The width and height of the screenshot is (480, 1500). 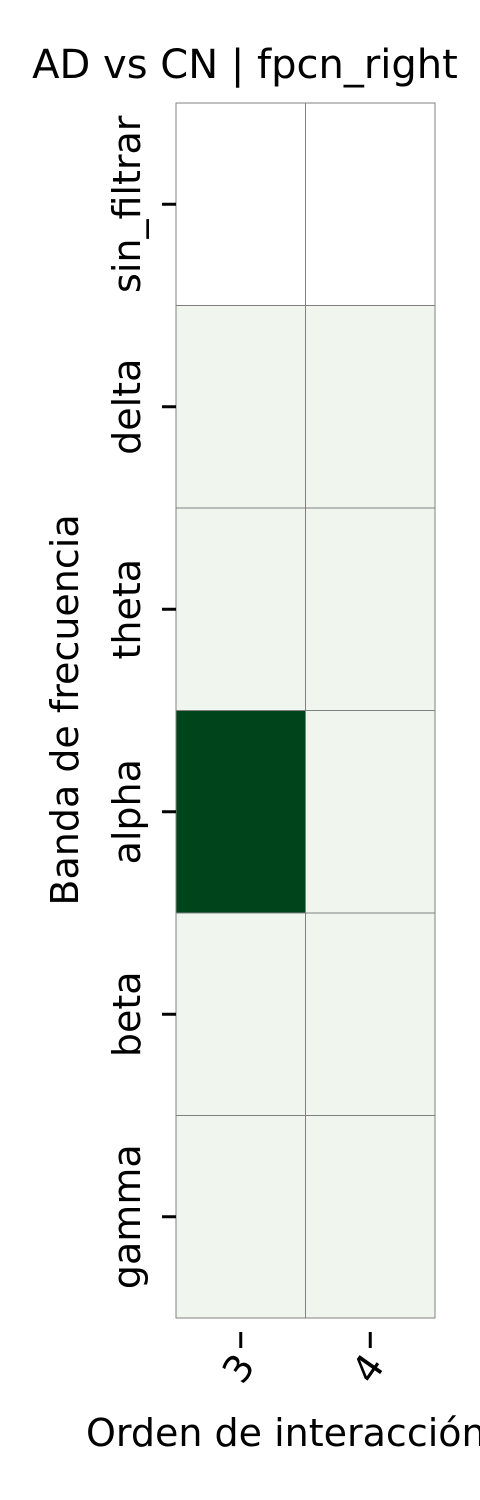 I want to click on x-tick-label-3: 3, so click(x=239, y=1368).